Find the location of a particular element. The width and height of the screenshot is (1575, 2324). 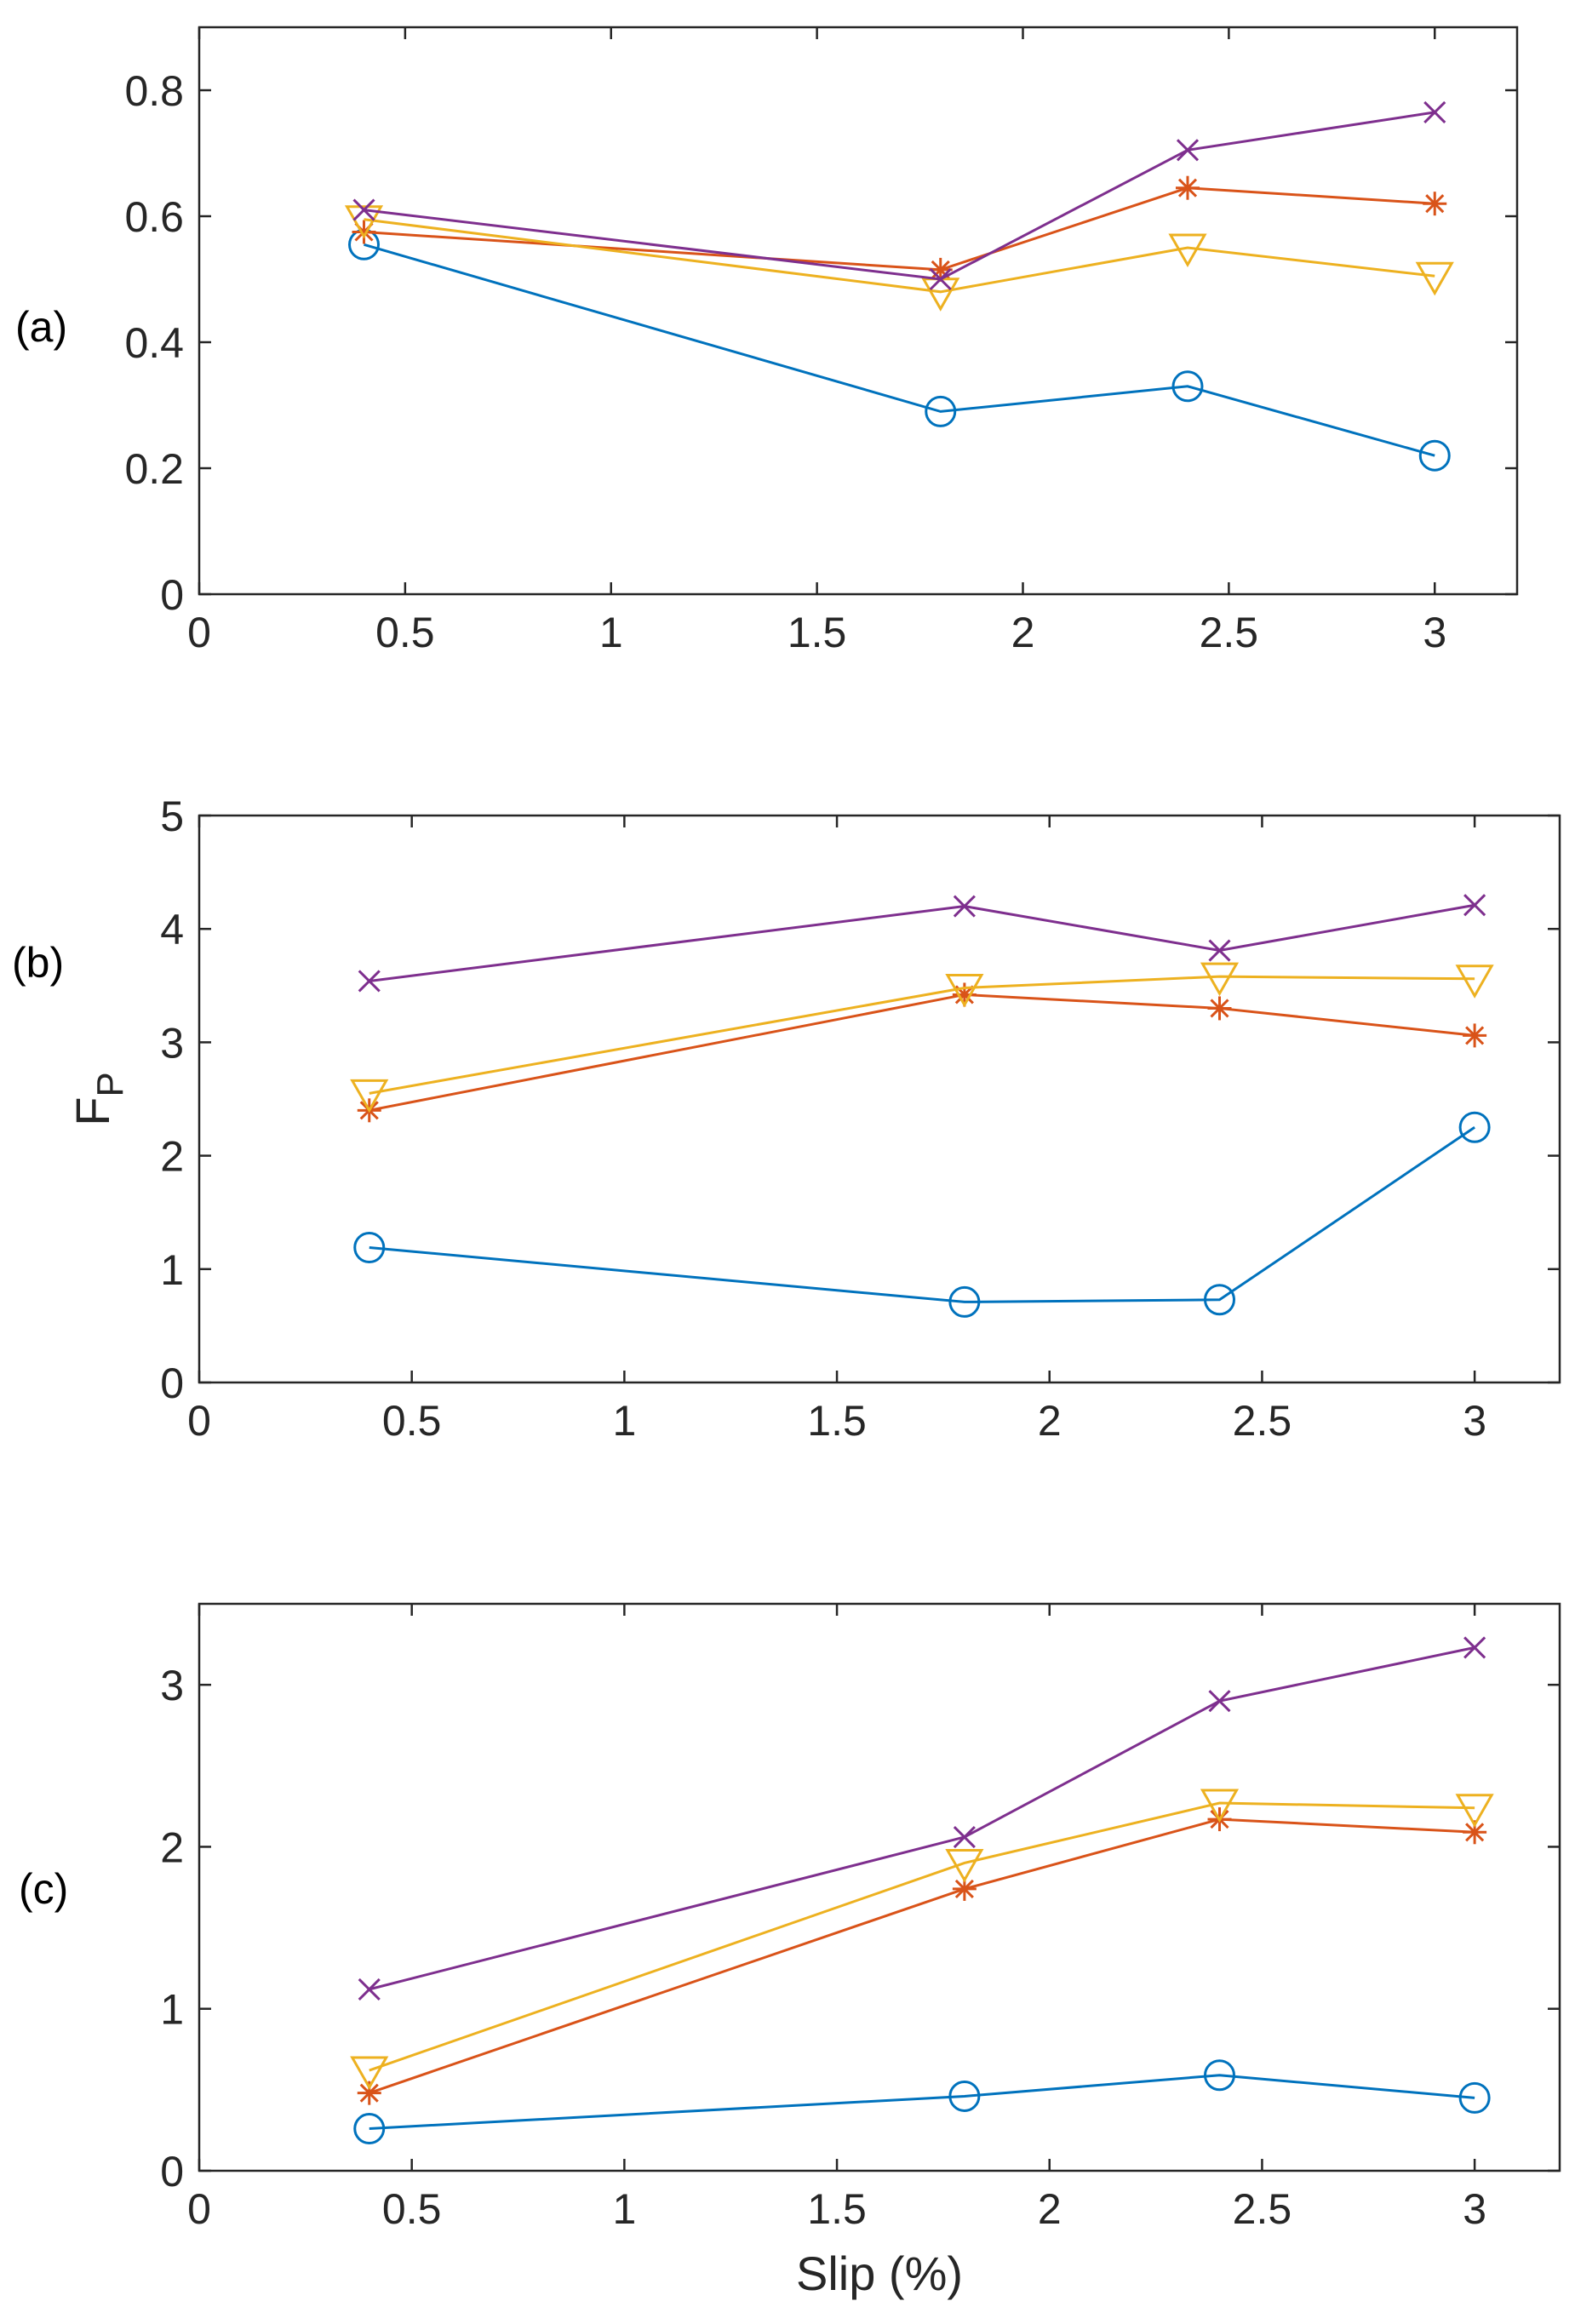

y-tick-label: 4 is located at coordinates (172, 929).